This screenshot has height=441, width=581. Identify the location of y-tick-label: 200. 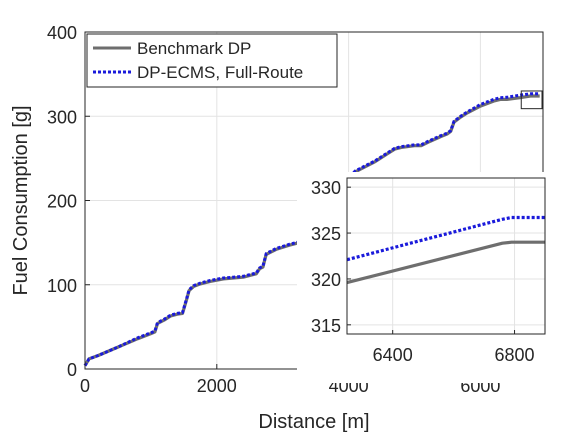
(62, 202).